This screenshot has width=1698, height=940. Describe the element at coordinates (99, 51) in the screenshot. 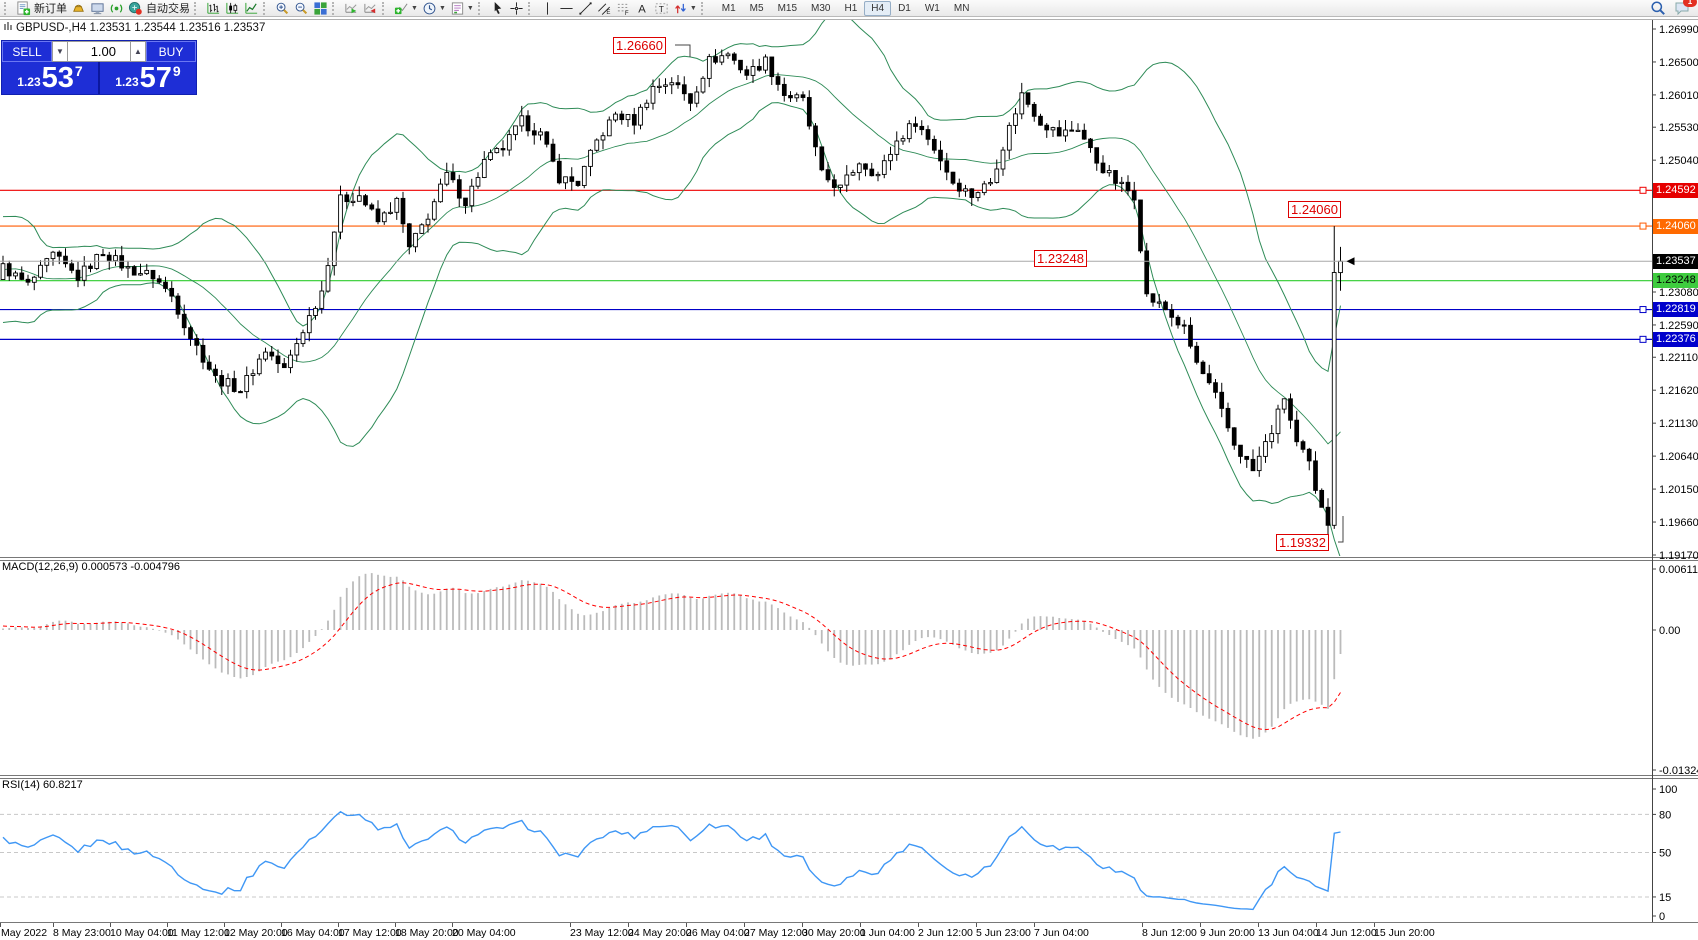

I see `volume-input: 1.00` at that location.